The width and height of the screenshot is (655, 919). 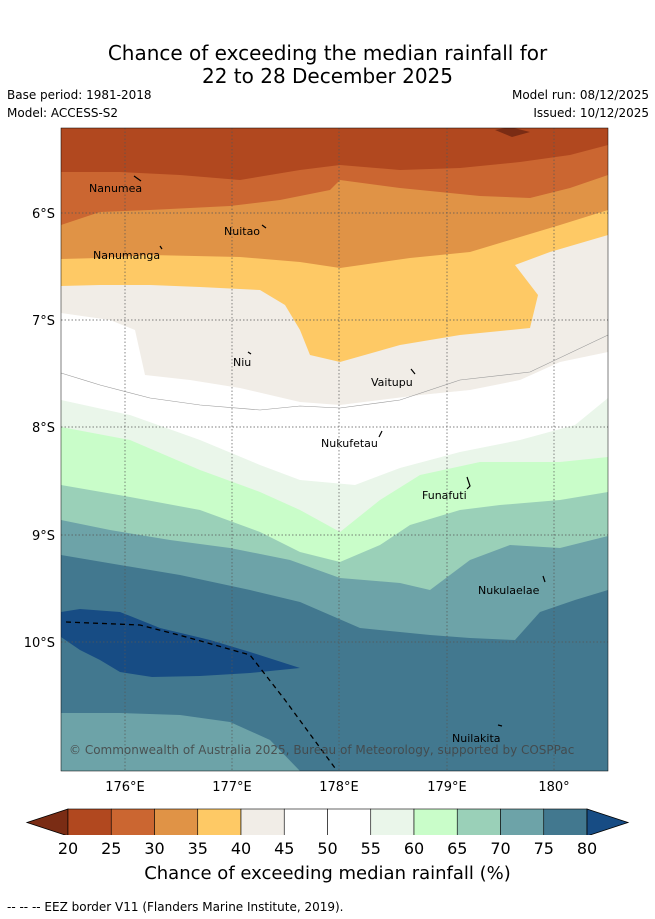 I want to click on colorbar-over-arrow, so click(x=608, y=821).